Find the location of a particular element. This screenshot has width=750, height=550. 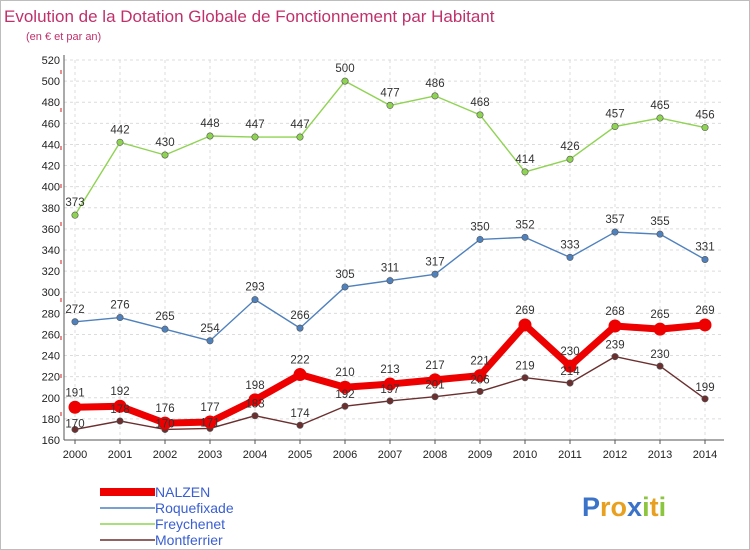

legend-label-nalzen: NALZEN is located at coordinates (182, 492).